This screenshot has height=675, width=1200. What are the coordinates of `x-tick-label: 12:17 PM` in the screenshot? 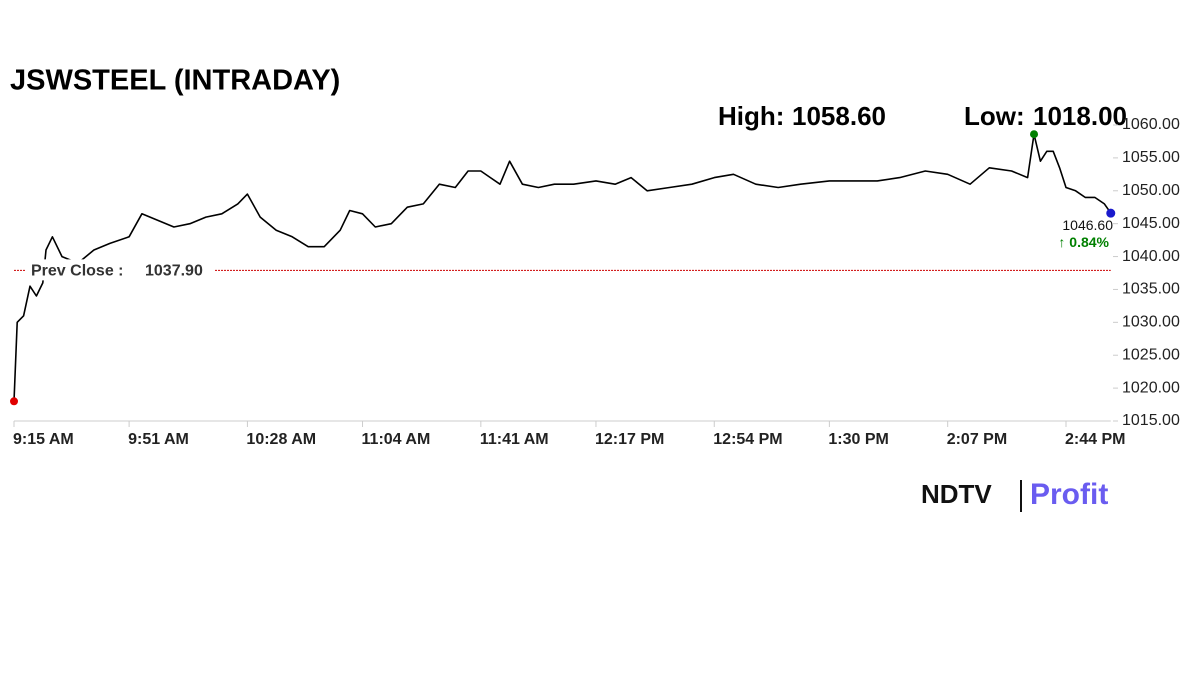 It's located at (629, 439).